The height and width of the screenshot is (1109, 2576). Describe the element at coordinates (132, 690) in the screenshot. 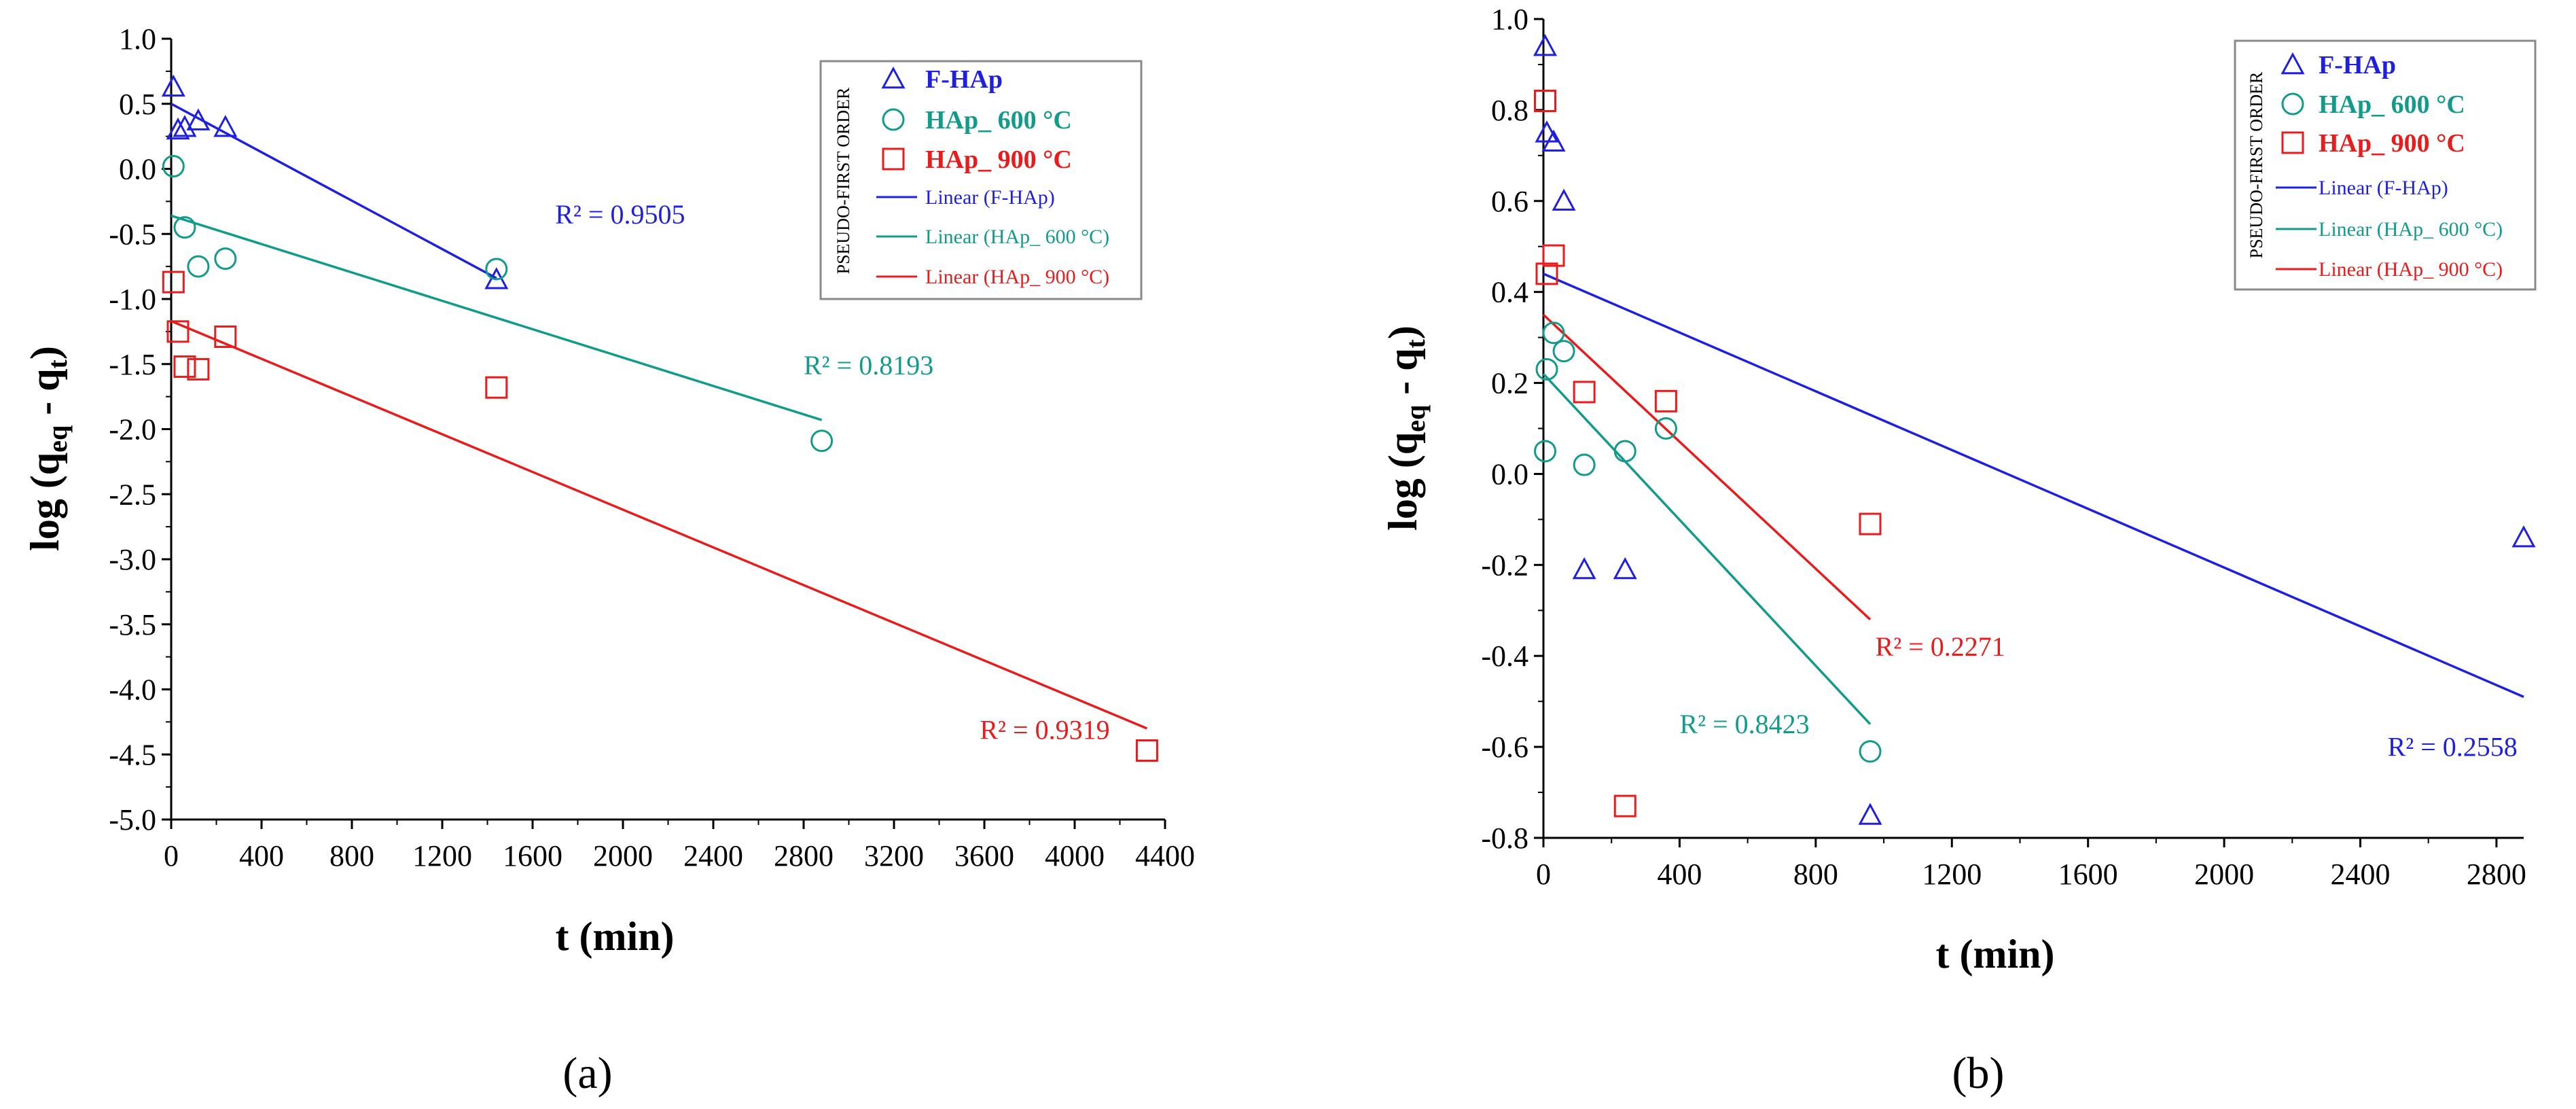

I see `y-tick-label: -4.0` at that location.